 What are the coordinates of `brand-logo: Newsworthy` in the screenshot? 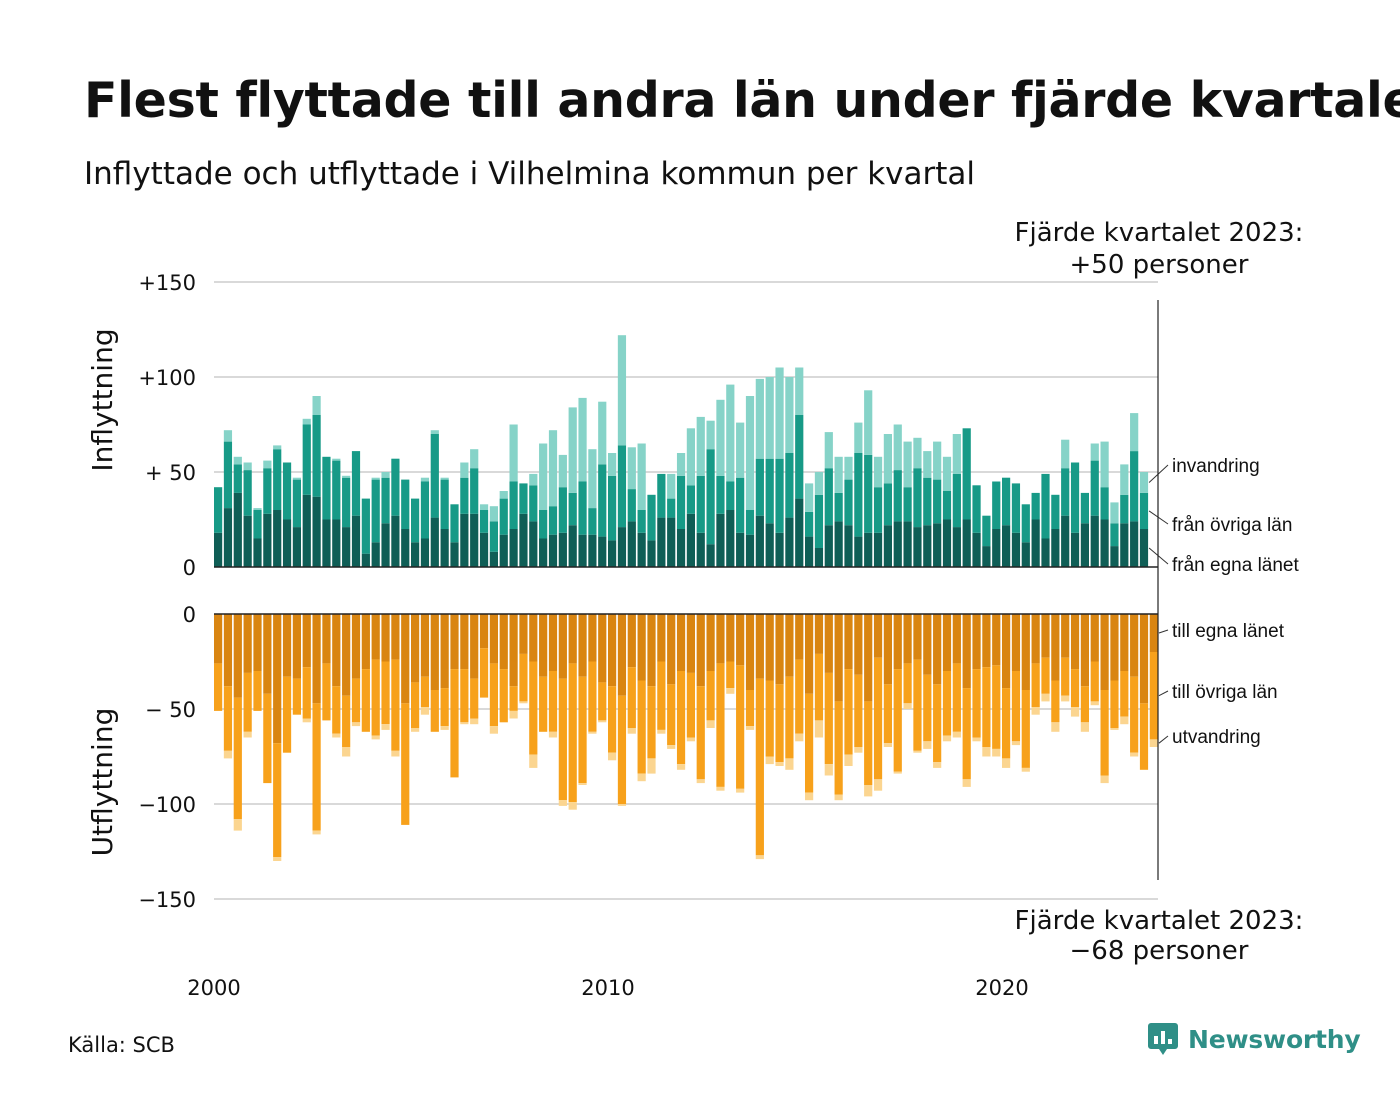 It's located at (1254, 1039).